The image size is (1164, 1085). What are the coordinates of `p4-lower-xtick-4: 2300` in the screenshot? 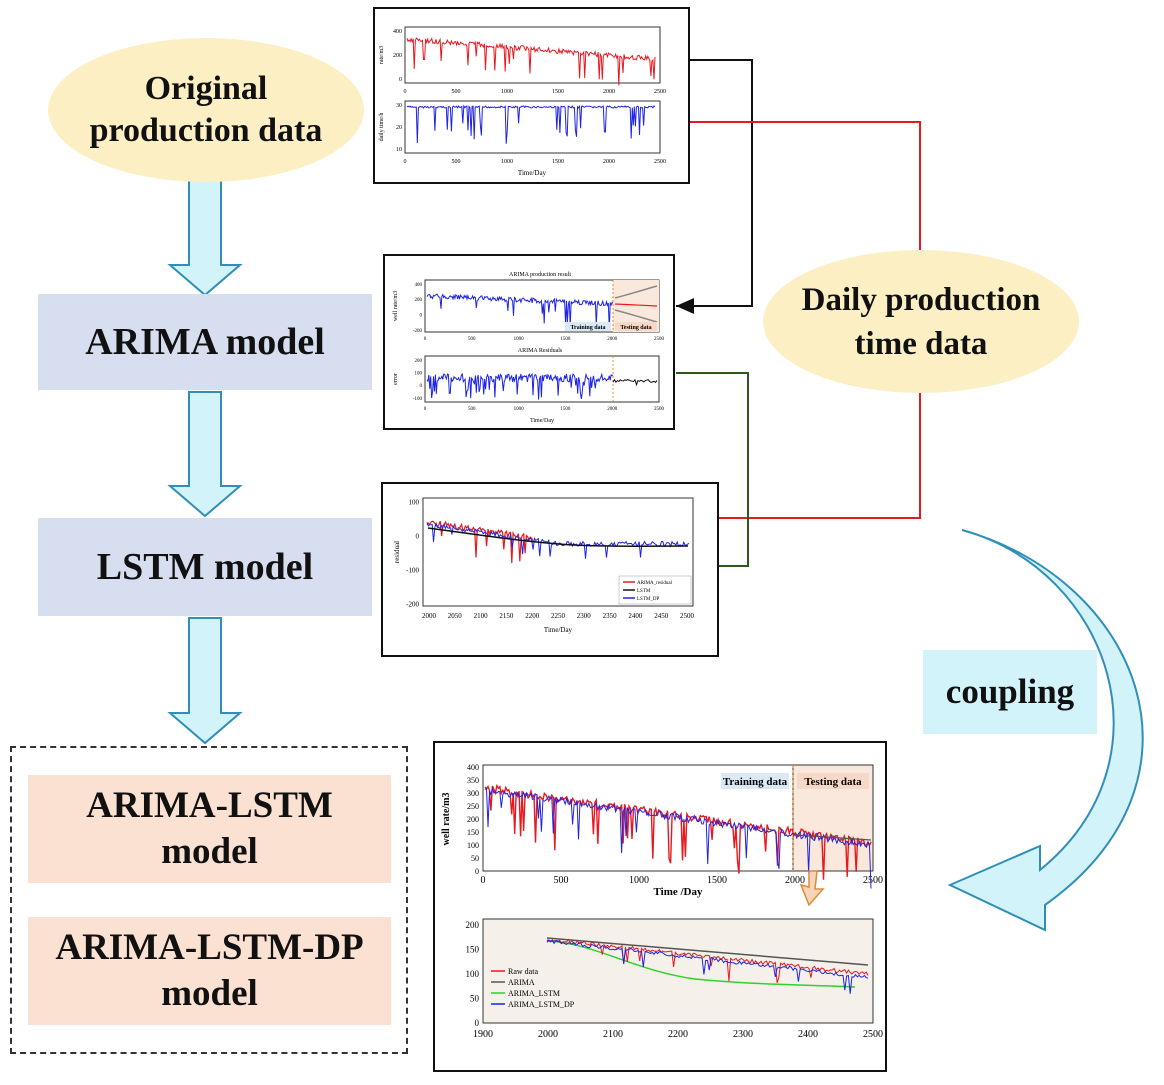 It's located at (743, 1034).